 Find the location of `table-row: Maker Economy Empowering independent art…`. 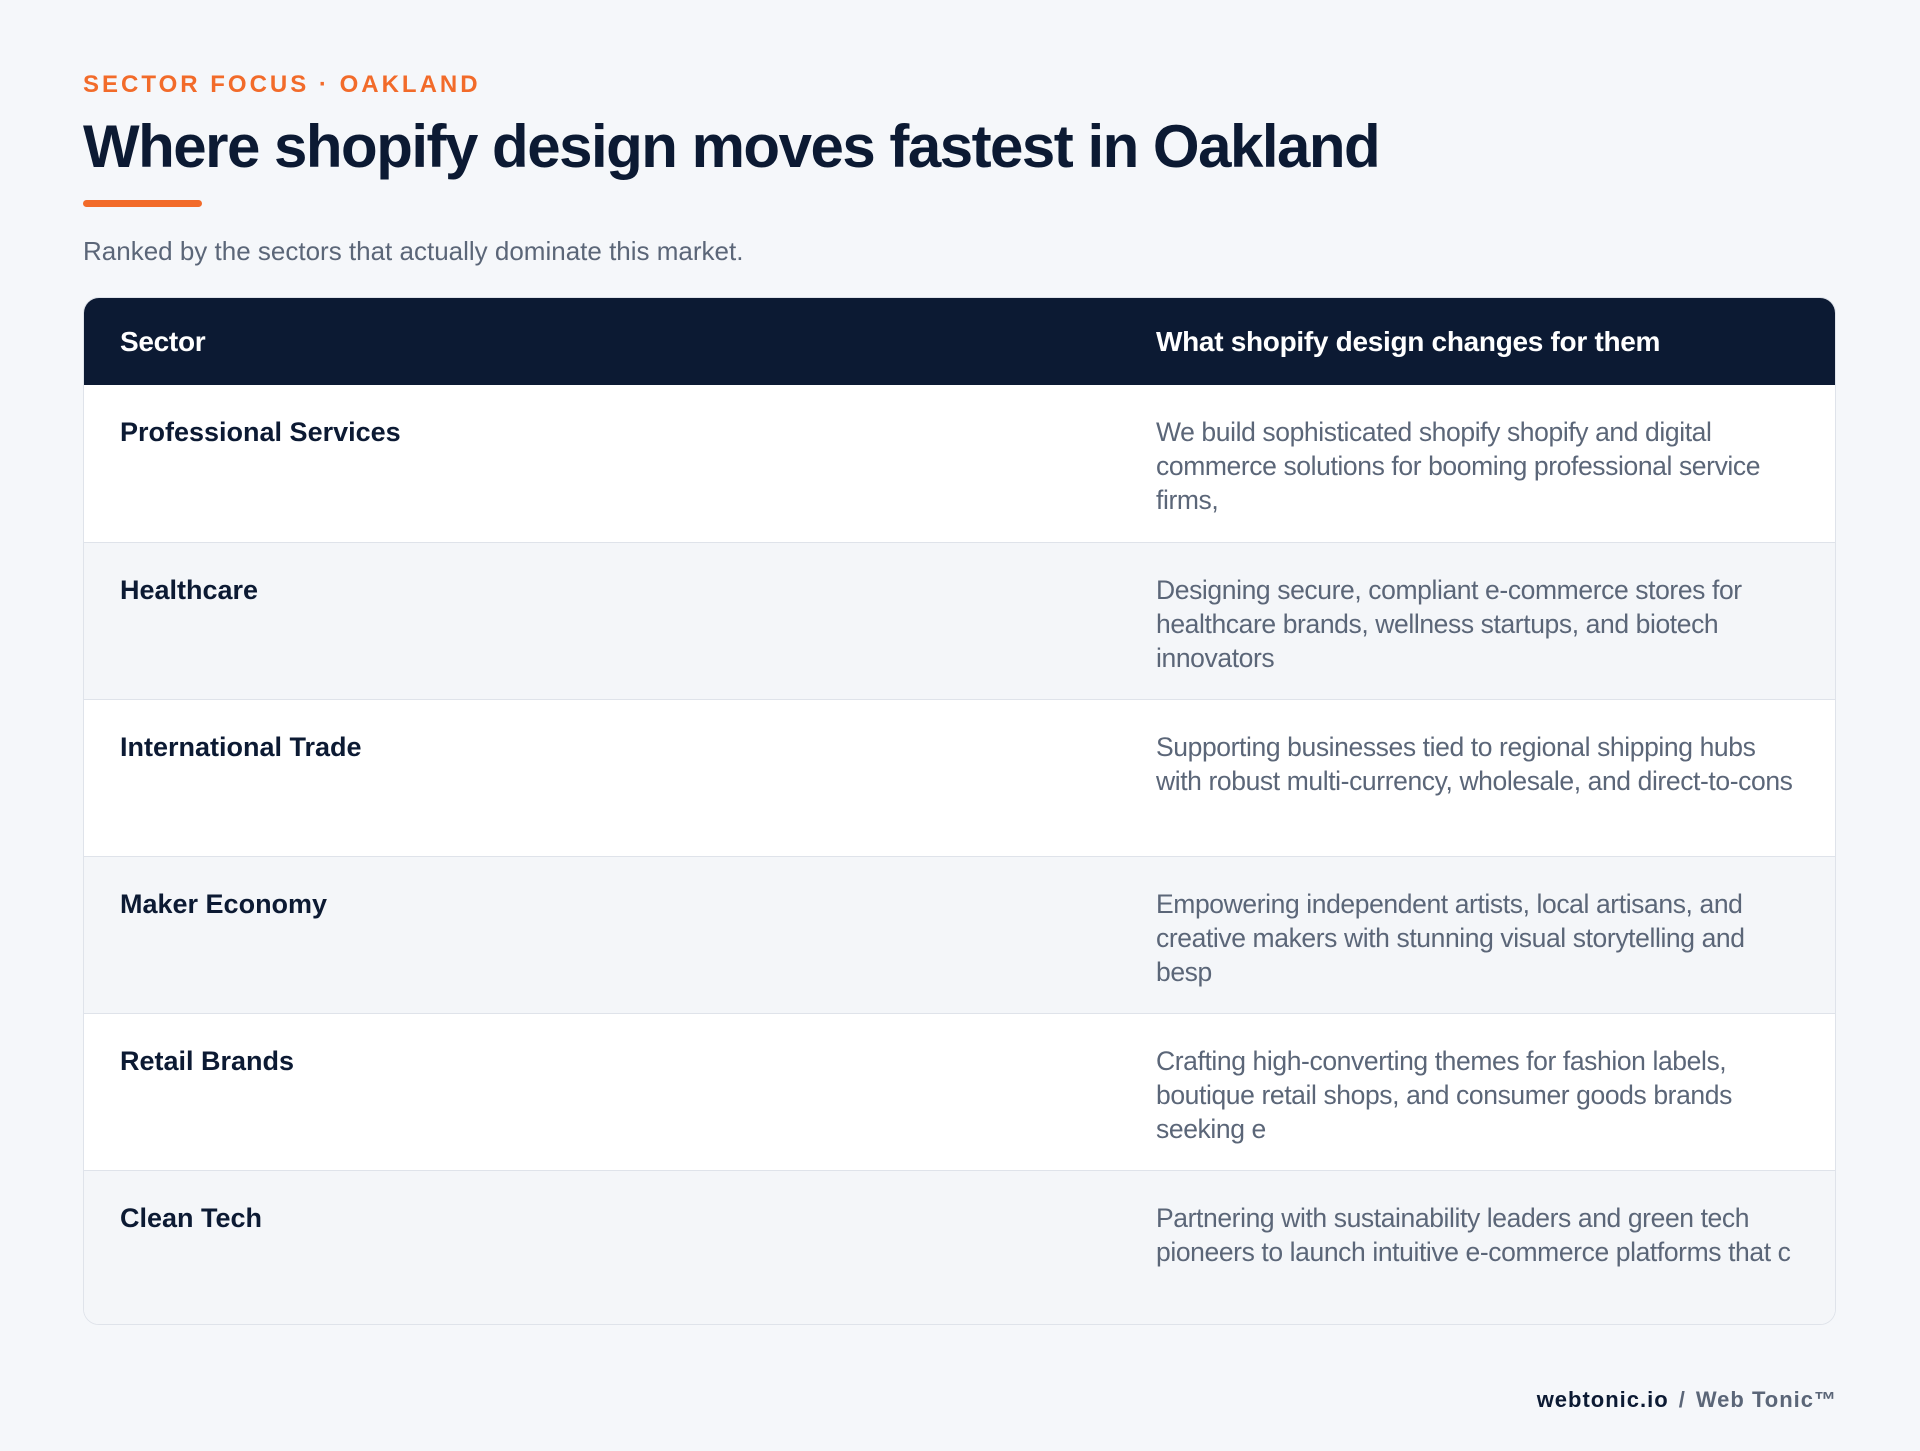

table-row: Maker Economy Empowering independent art… is located at coordinates (959, 934).